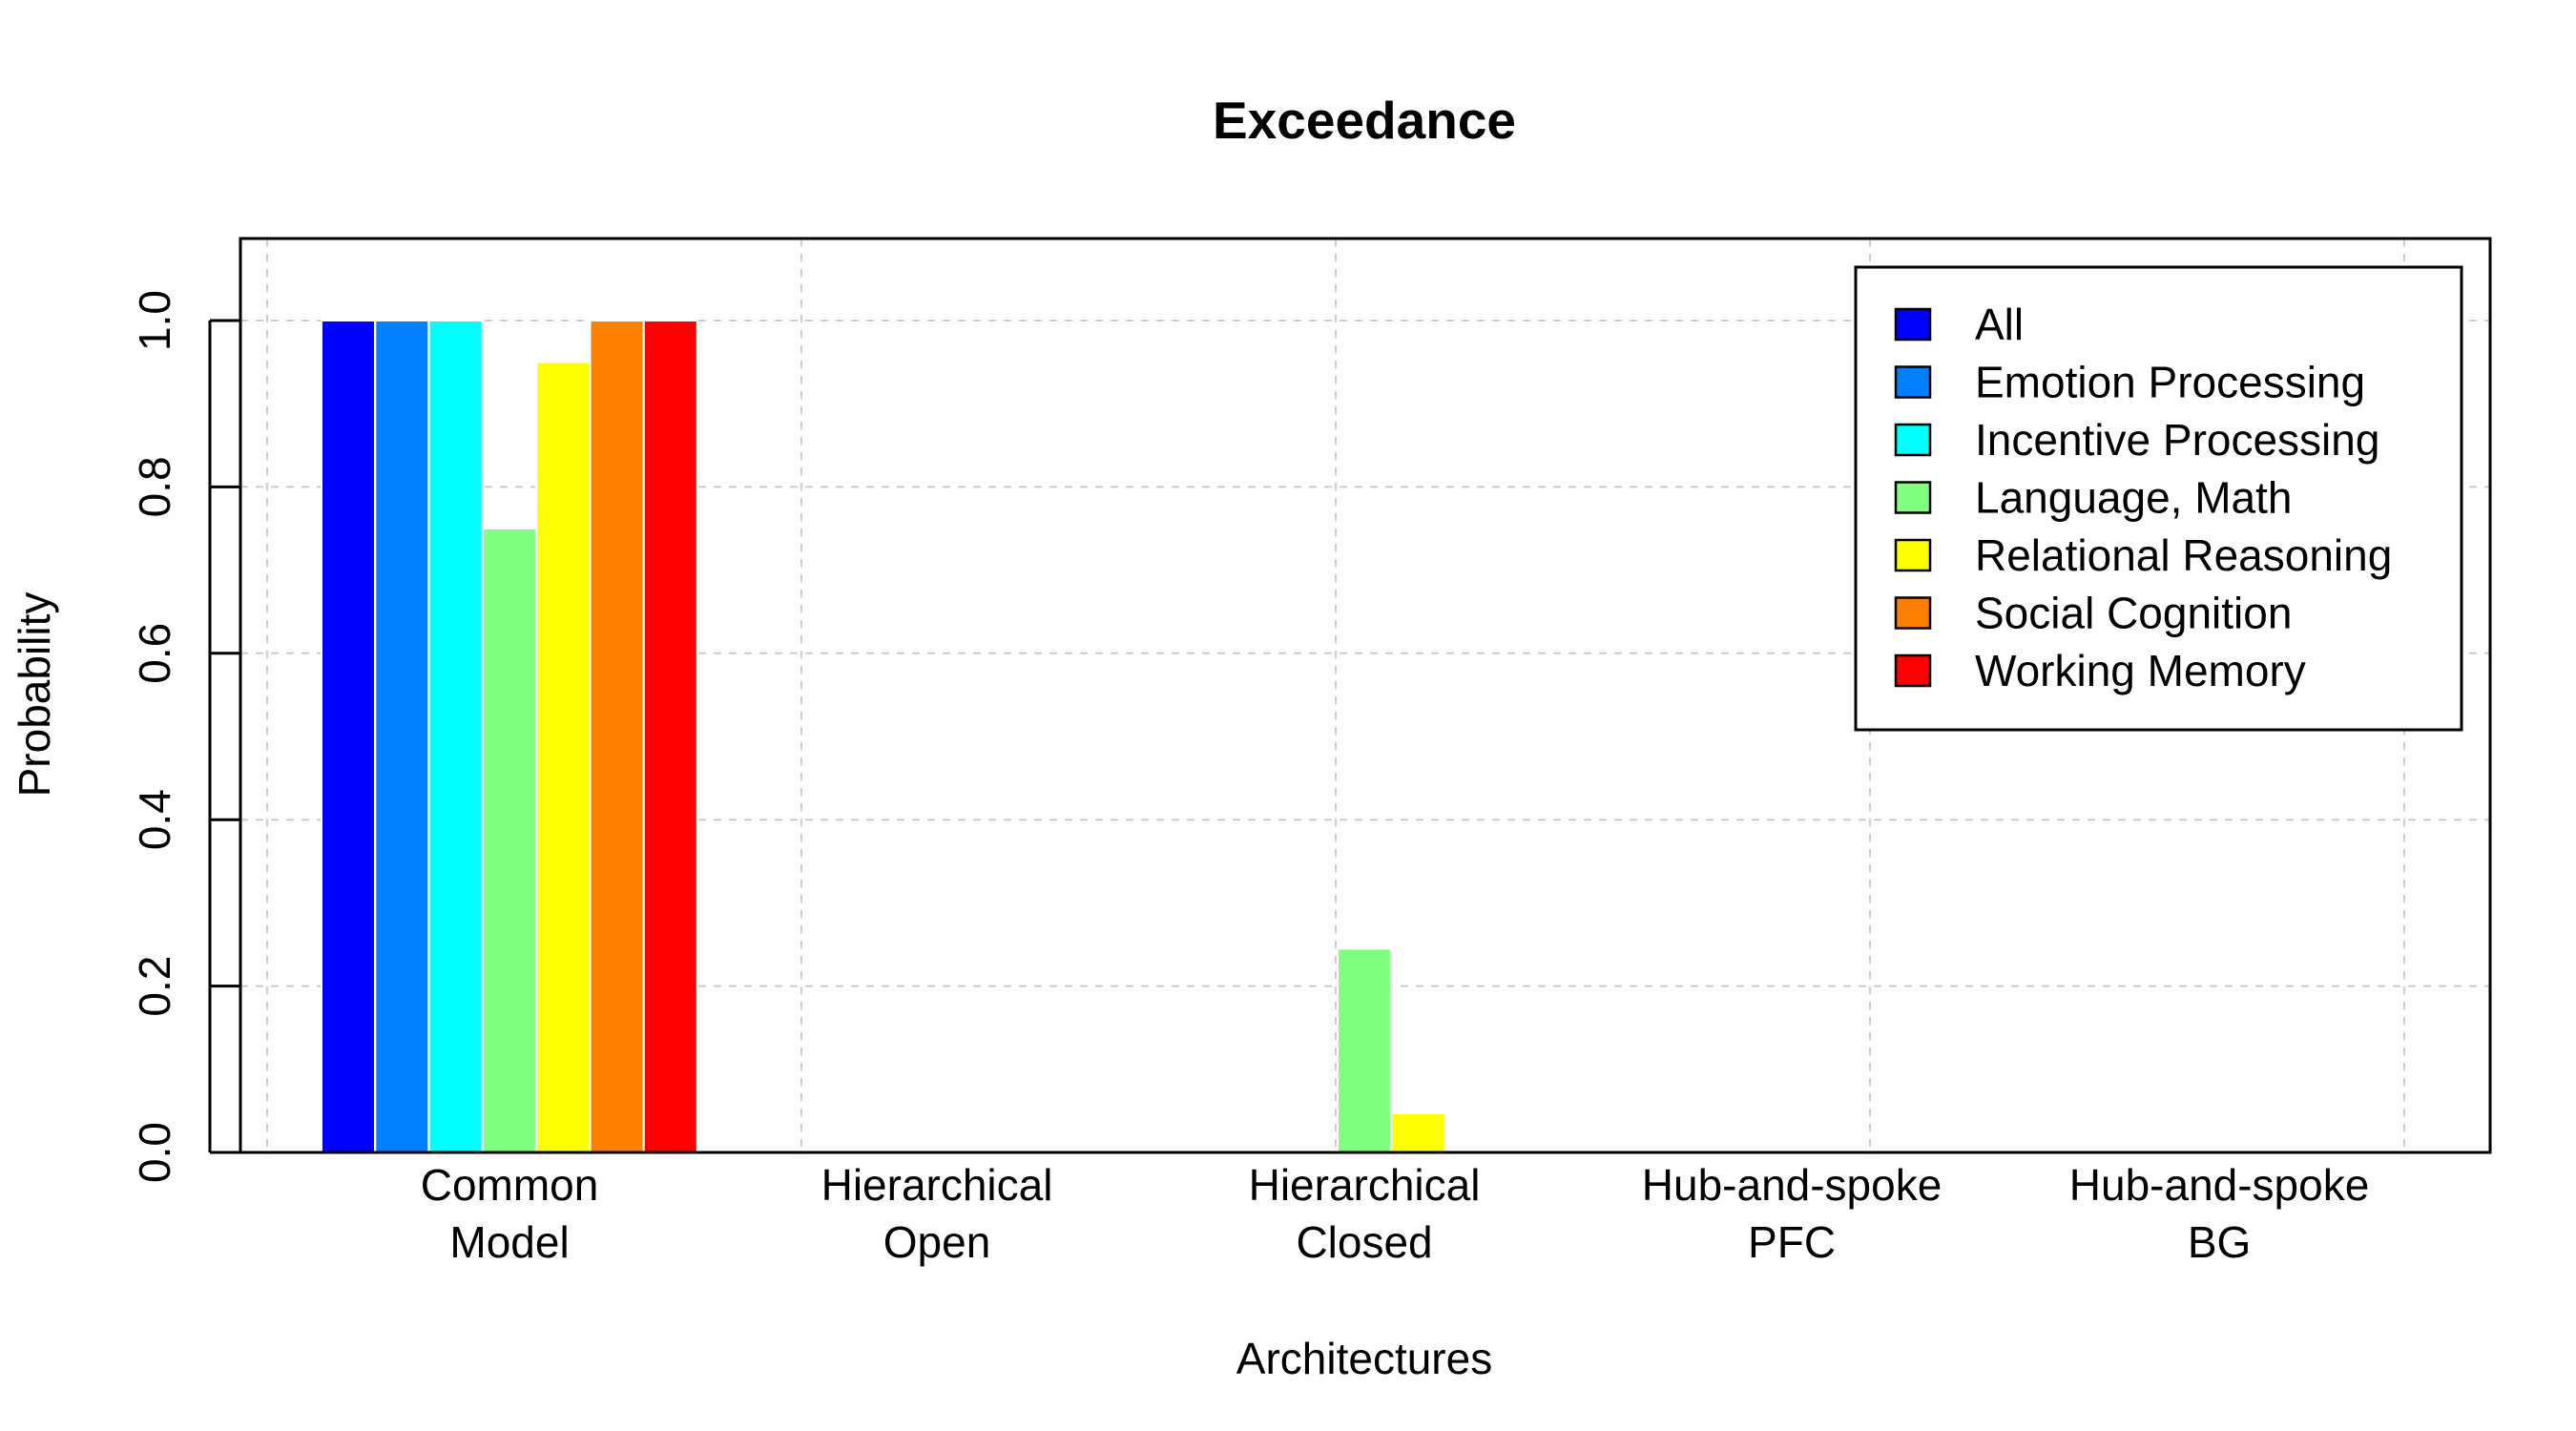 The height and width of the screenshot is (1431, 2576). What do you see at coordinates (510, 1185) in the screenshot?
I see `x-tick-label: Common` at bounding box center [510, 1185].